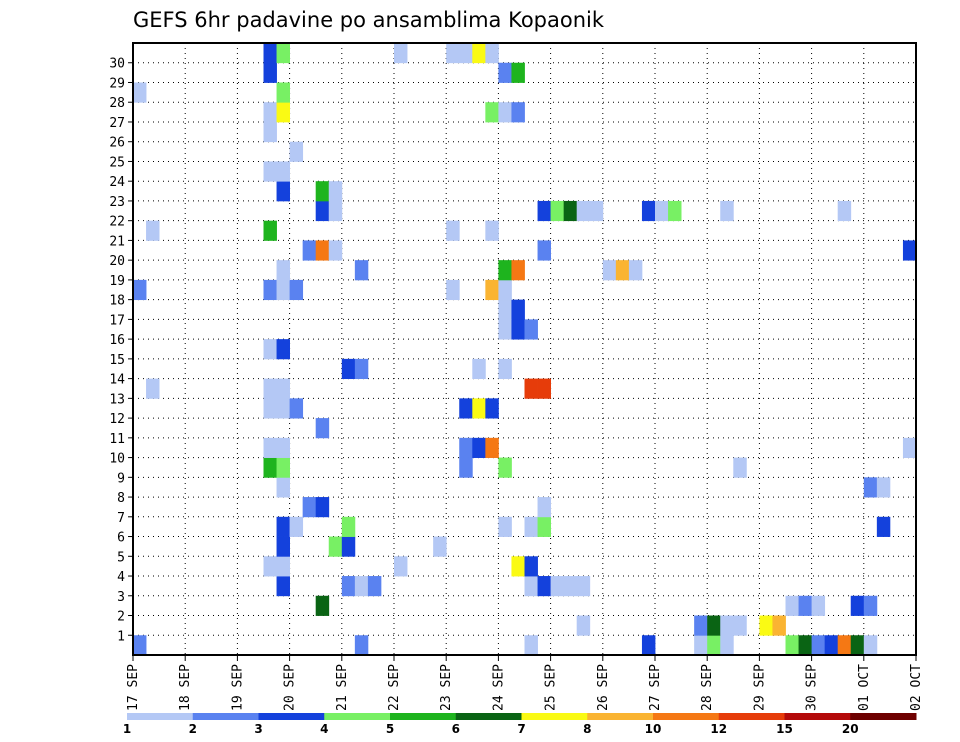  I want to click on y-tick-label: 9, so click(121, 478).